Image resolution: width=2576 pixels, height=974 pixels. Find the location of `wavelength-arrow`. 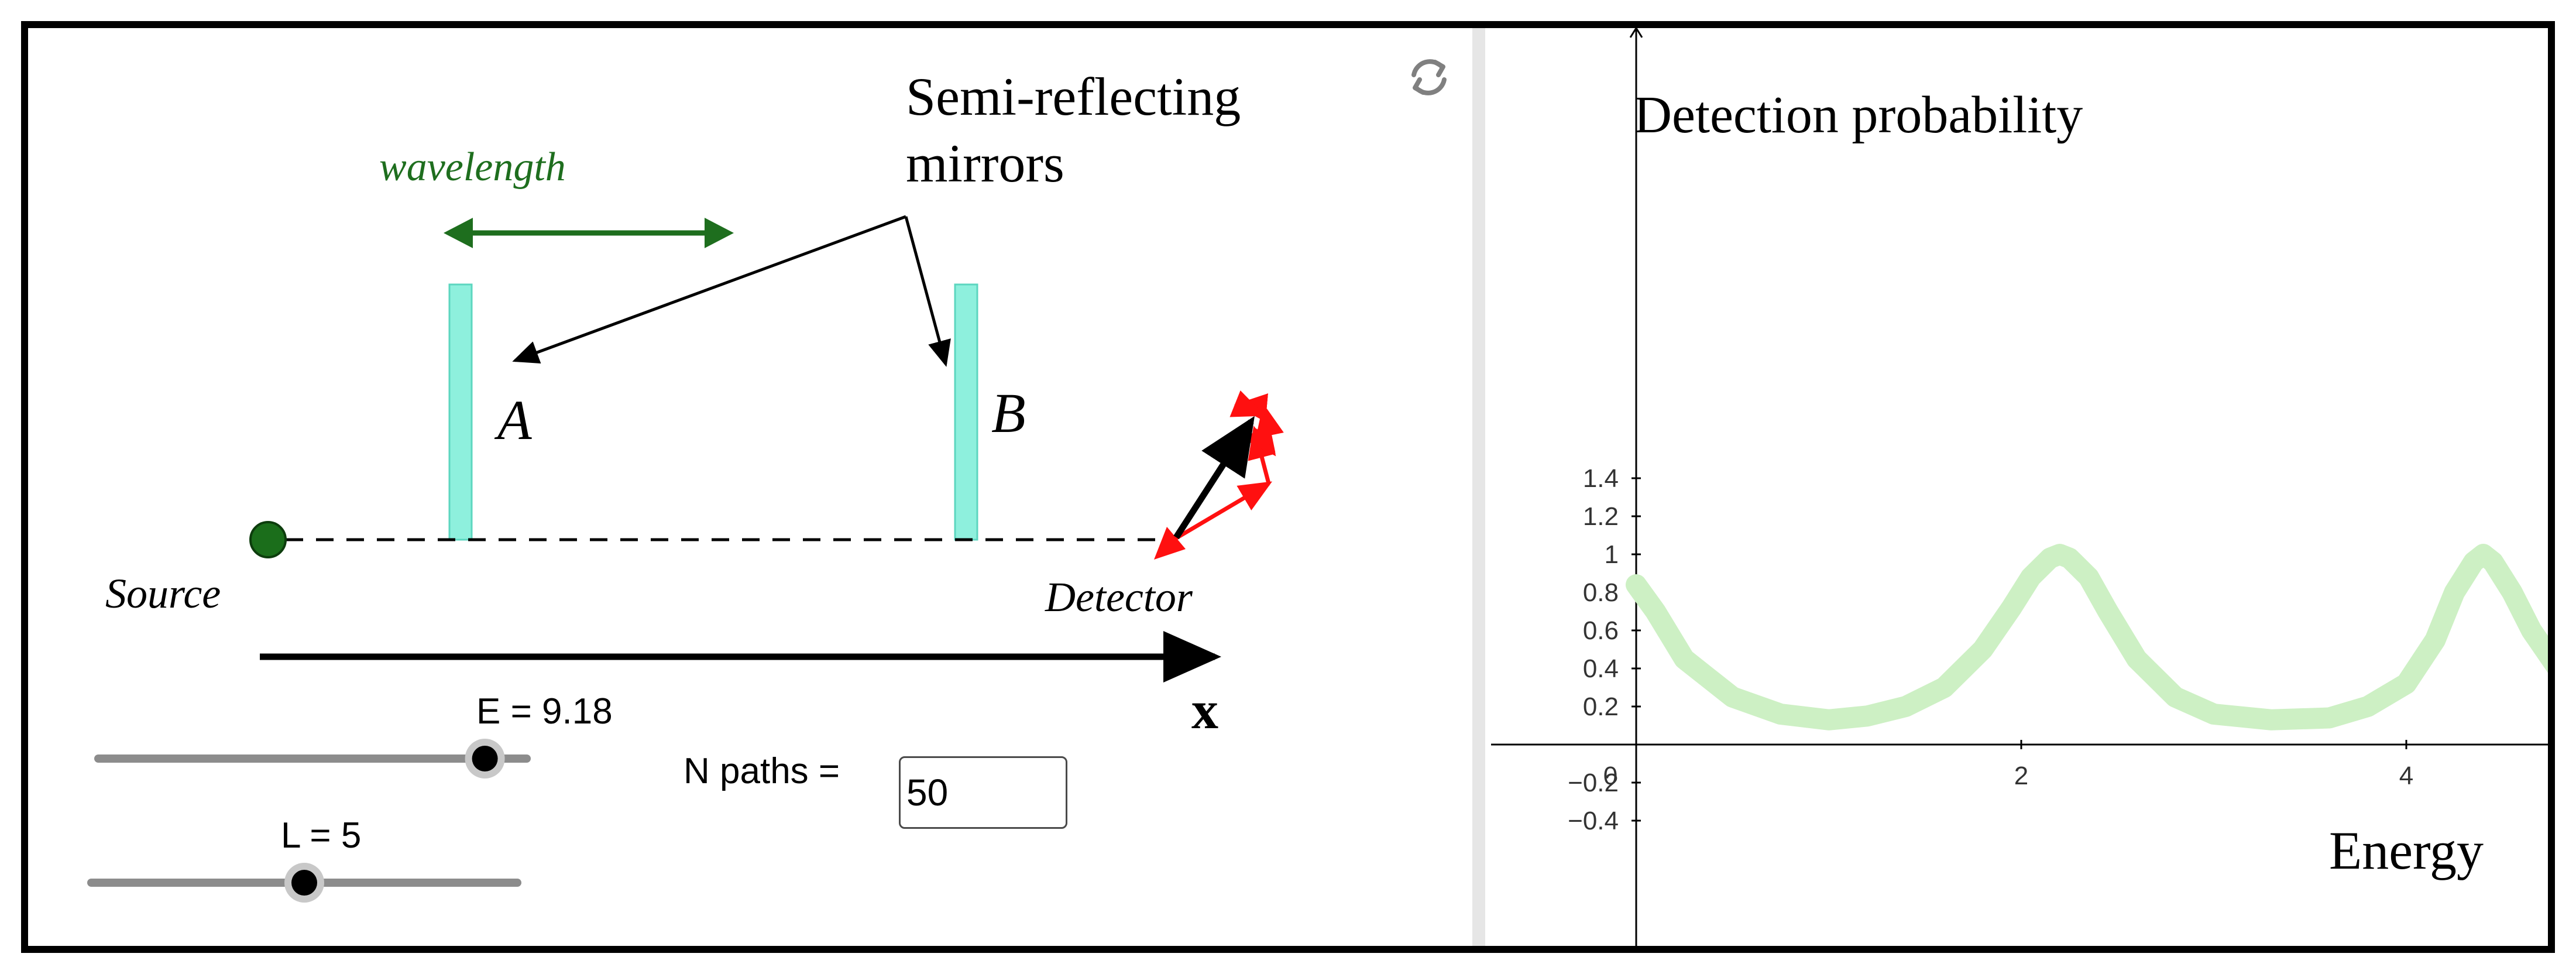

wavelength-arrow is located at coordinates (589, 233).